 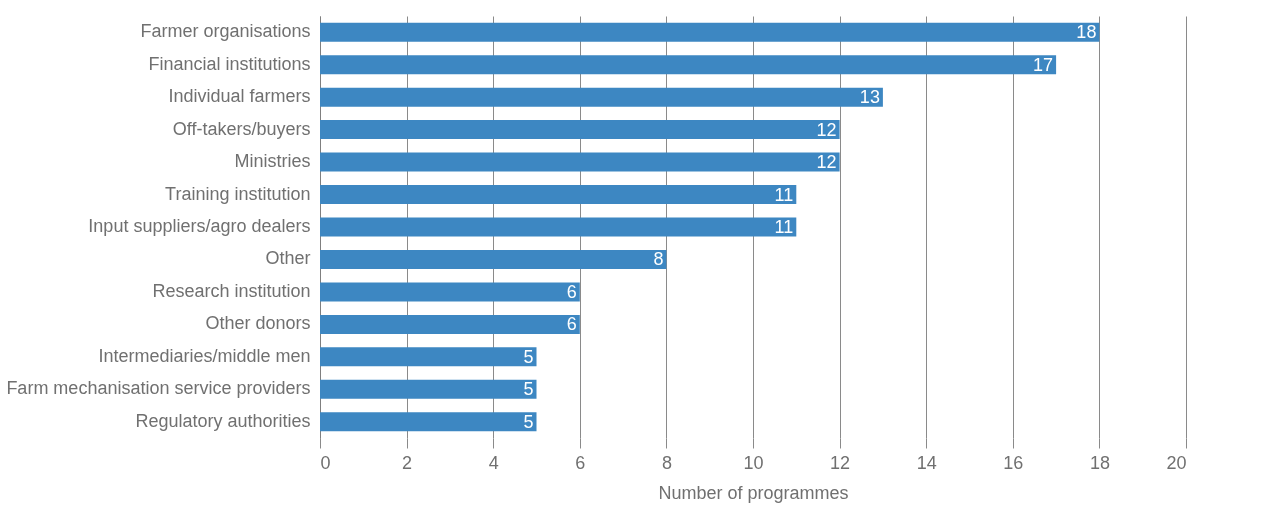 I want to click on y-tick-label: Farmer organisations, so click(x=225, y=31).